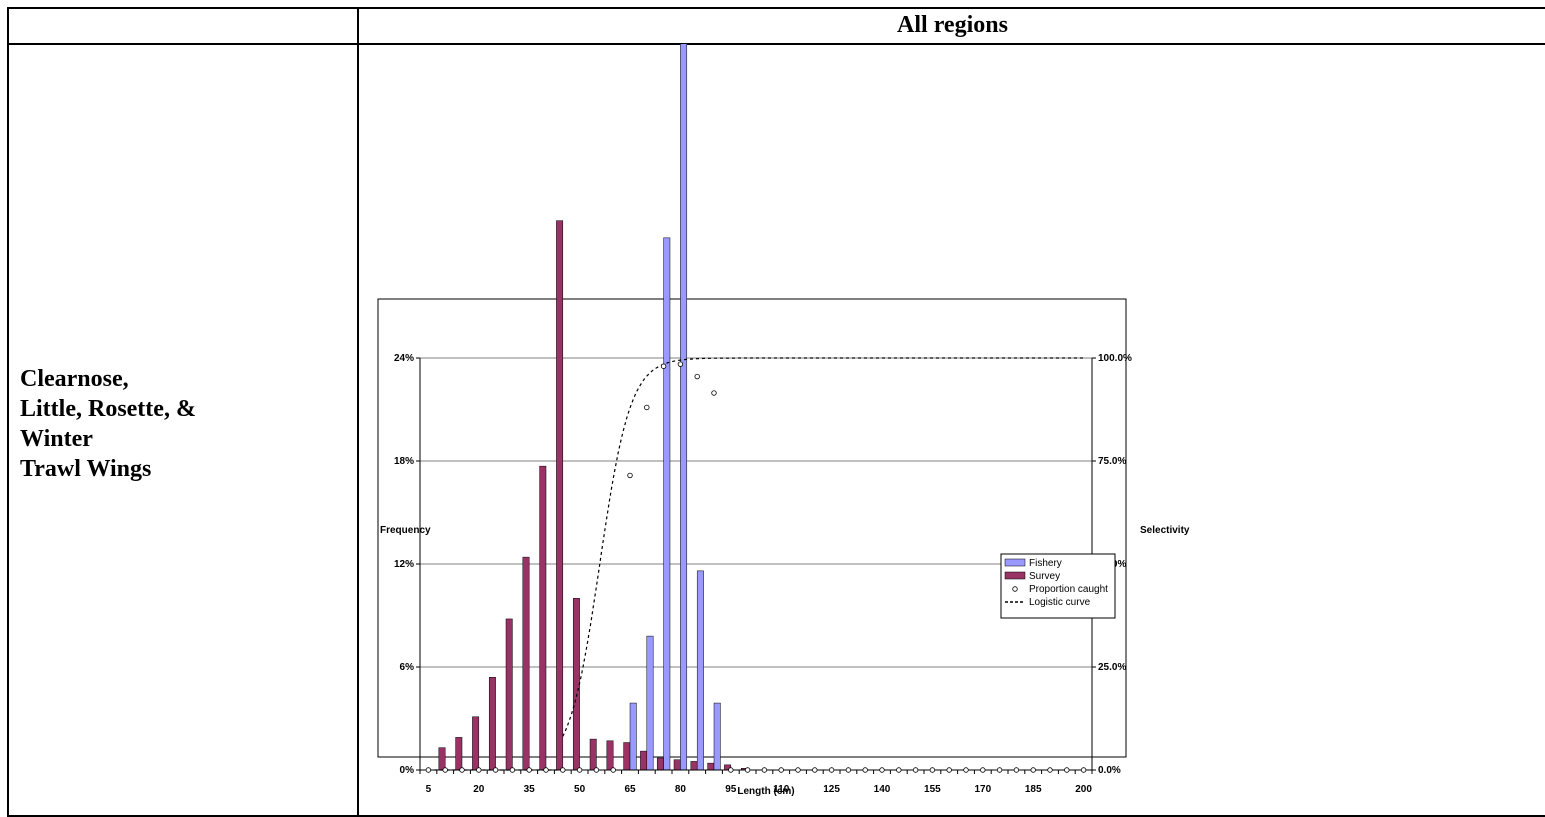 The width and height of the screenshot is (1545, 817). What do you see at coordinates (1112, 667) in the screenshot?
I see `y2-tick-label: 25.0%` at bounding box center [1112, 667].